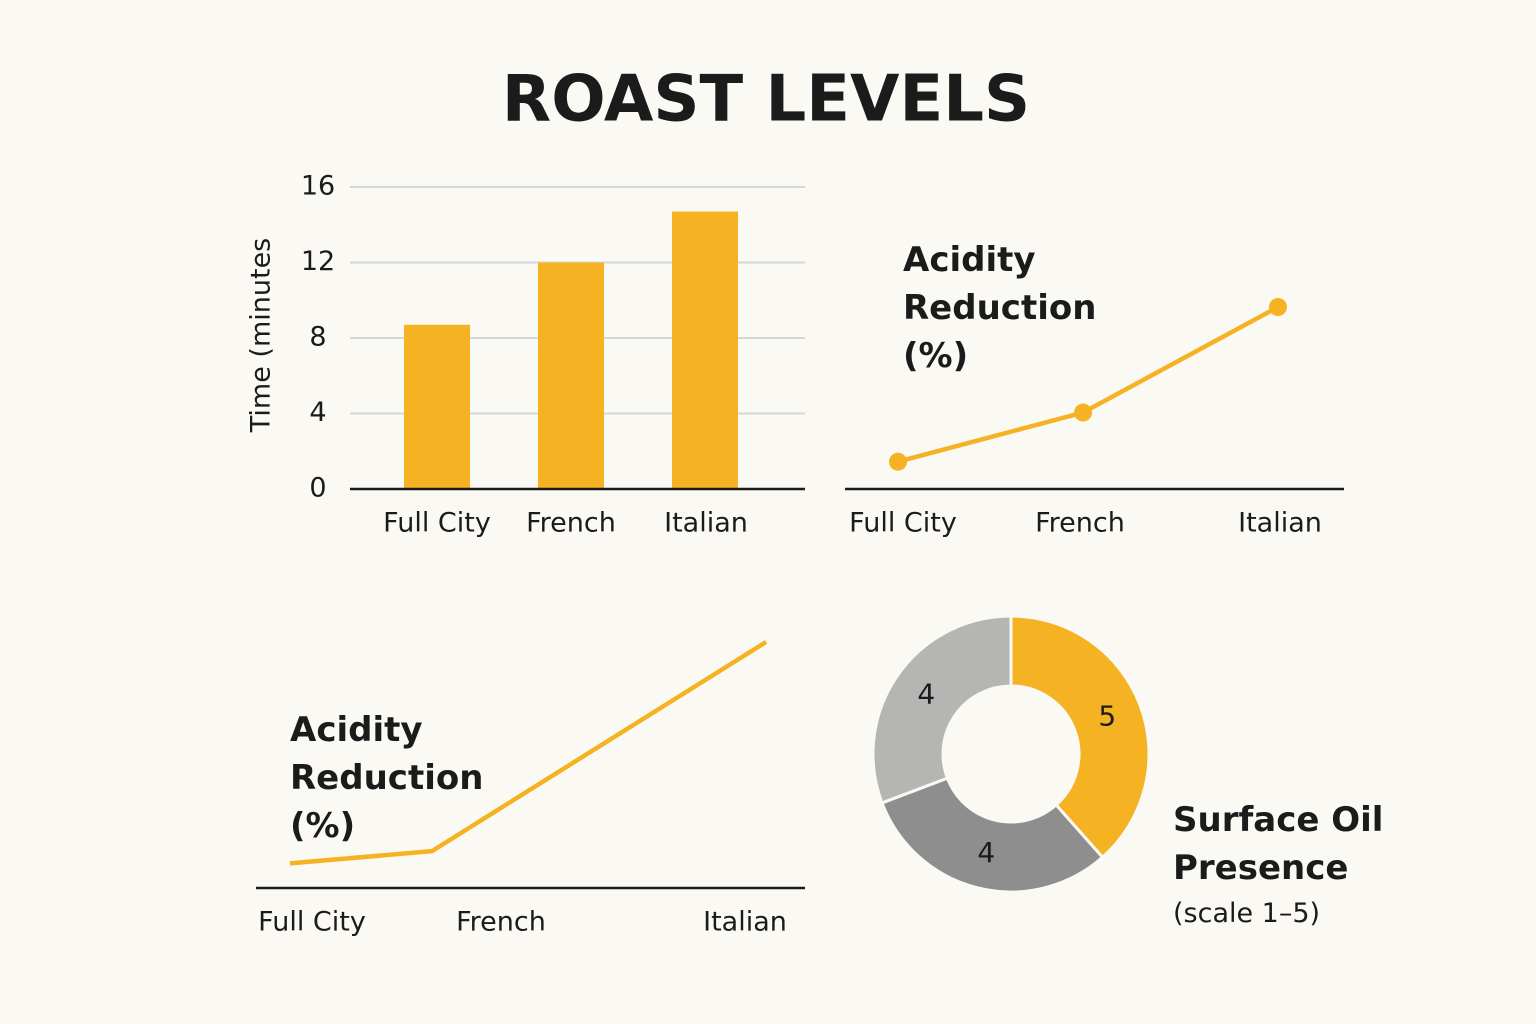 The height and width of the screenshot is (1024, 1536). I want to click on y-tick-label: 12, so click(318, 261).